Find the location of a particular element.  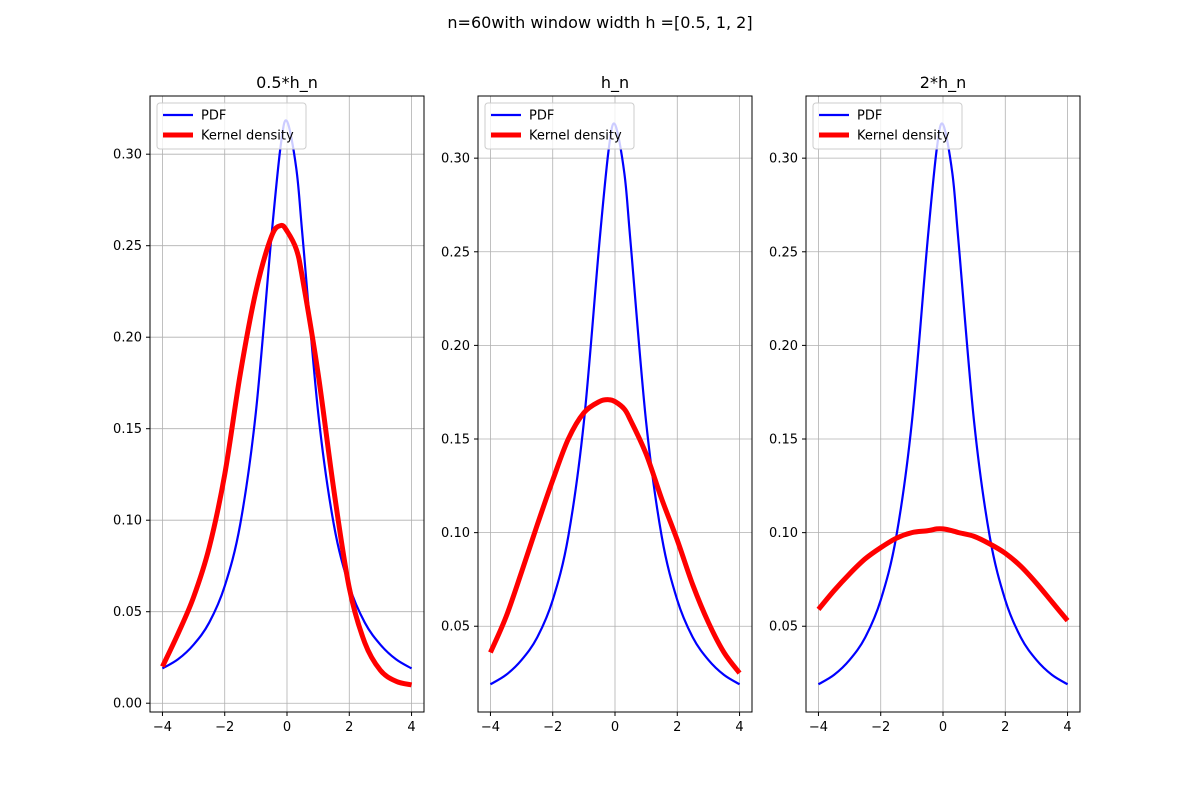

subplot-title: 2*h_n is located at coordinates (943, 83).